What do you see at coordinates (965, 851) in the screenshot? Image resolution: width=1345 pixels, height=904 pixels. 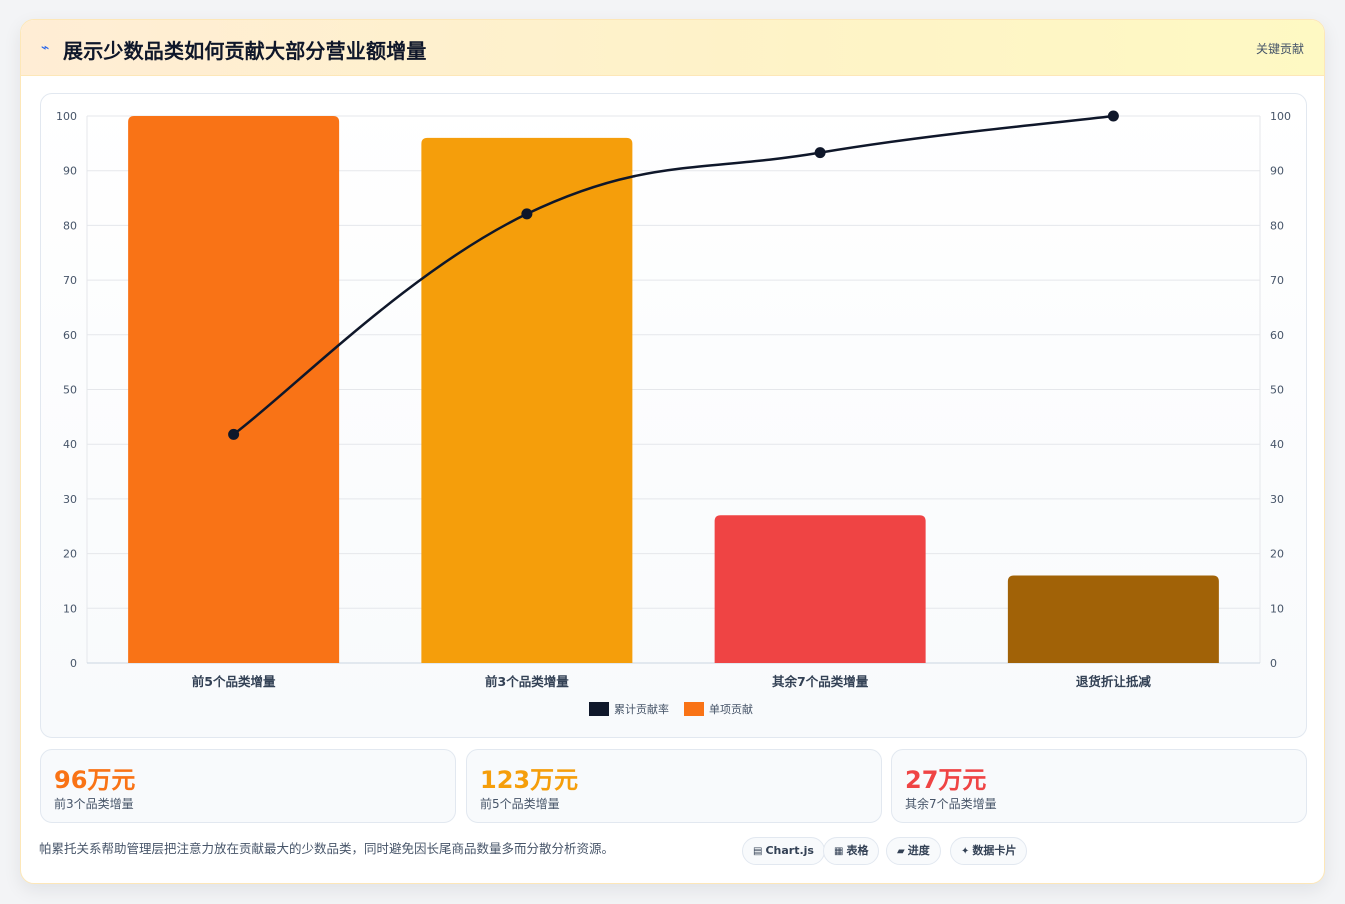 I see `card-icon: ✦` at bounding box center [965, 851].